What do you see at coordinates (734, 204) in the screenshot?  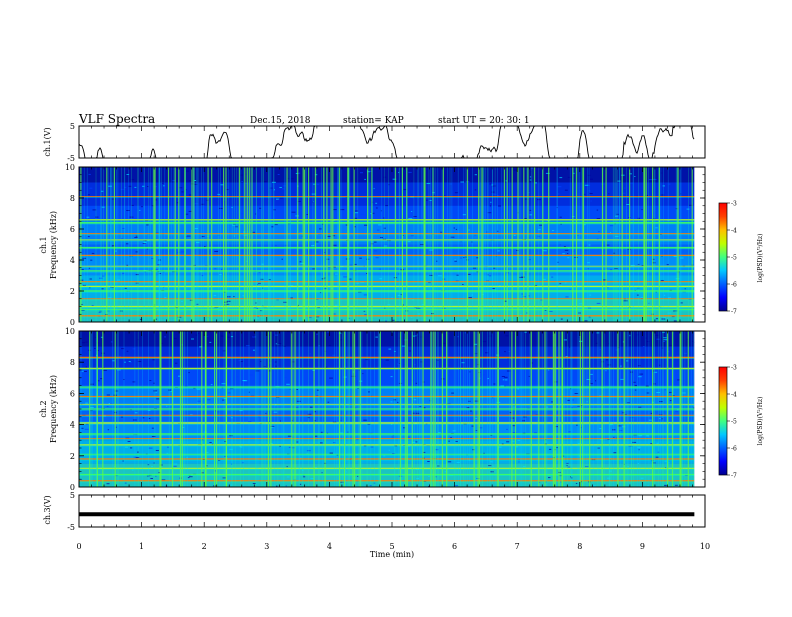 I see `colorbar-tick-label: -3` at bounding box center [734, 204].